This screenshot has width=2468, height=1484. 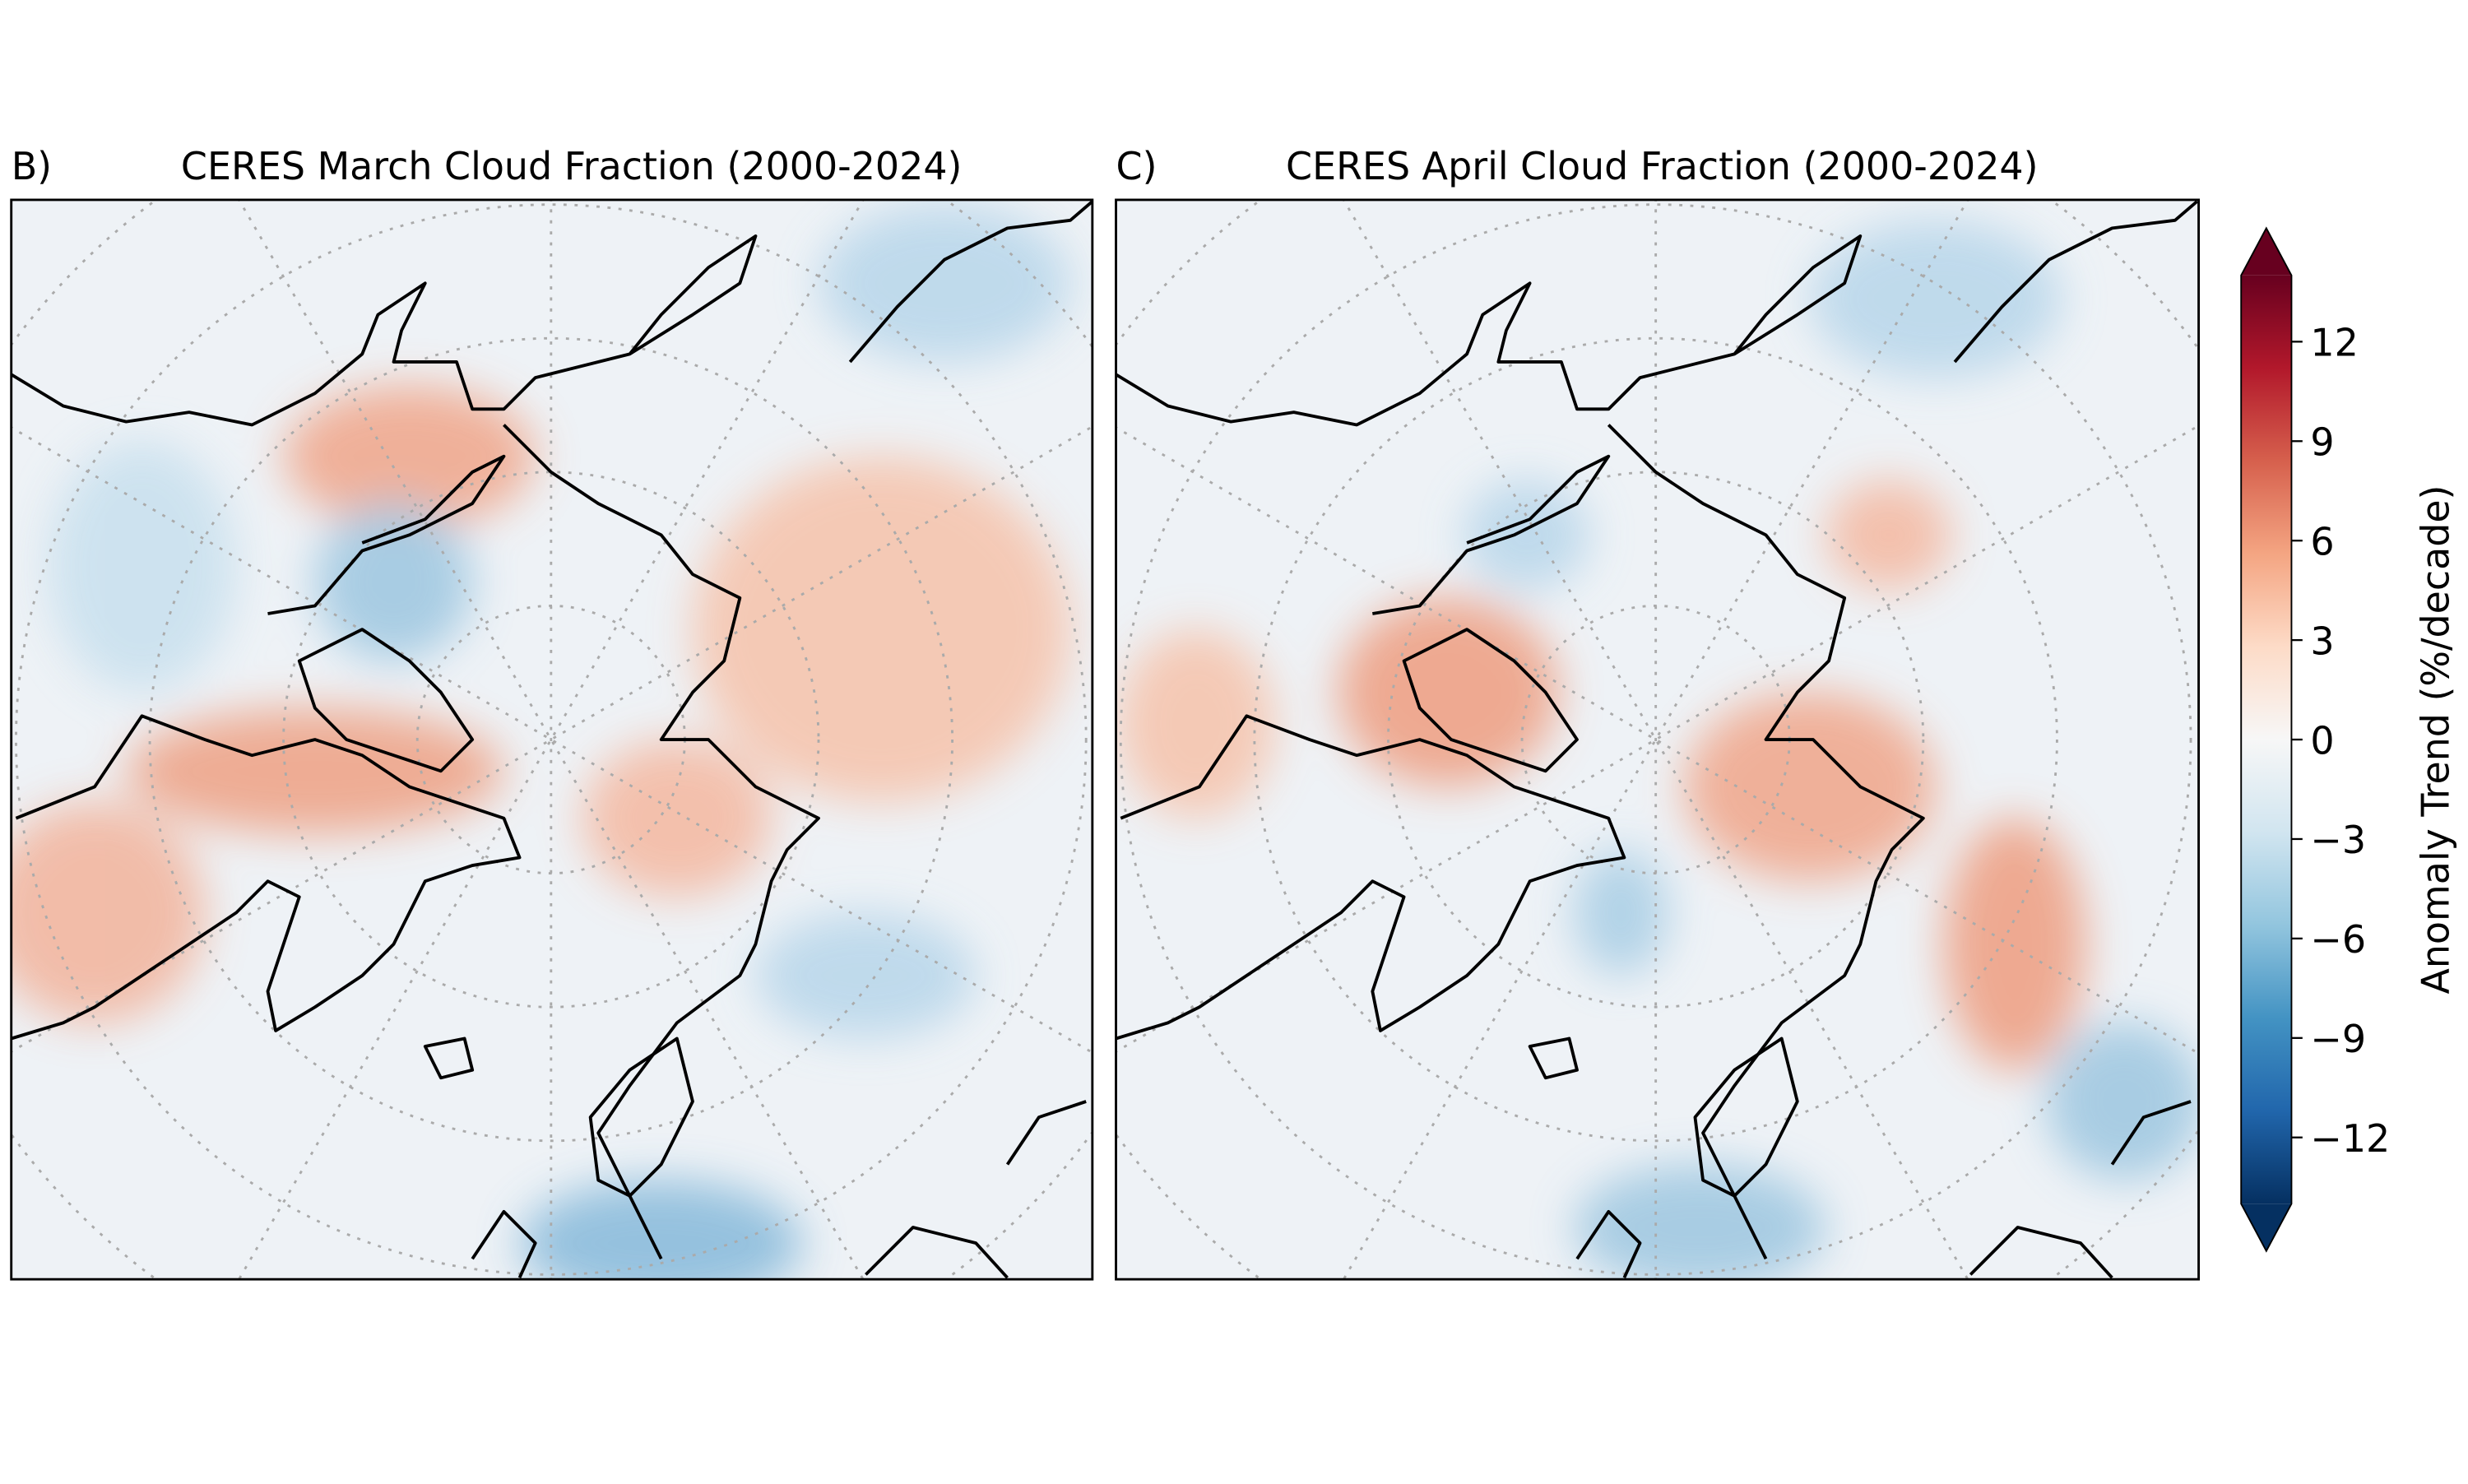 What do you see at coordinates (2334, 343) in the screenshot?
I see `colorbar-tick-label: 12` at bounding box center [2334, 343].